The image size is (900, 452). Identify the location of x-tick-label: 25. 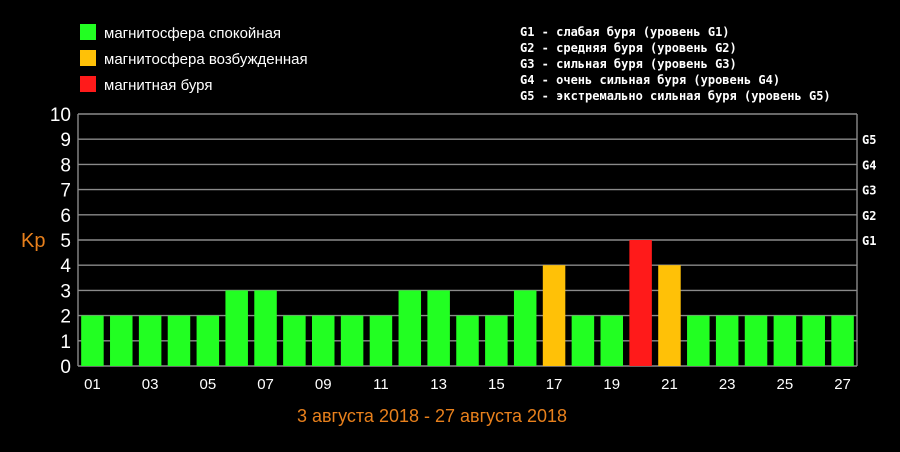
(785, 384).